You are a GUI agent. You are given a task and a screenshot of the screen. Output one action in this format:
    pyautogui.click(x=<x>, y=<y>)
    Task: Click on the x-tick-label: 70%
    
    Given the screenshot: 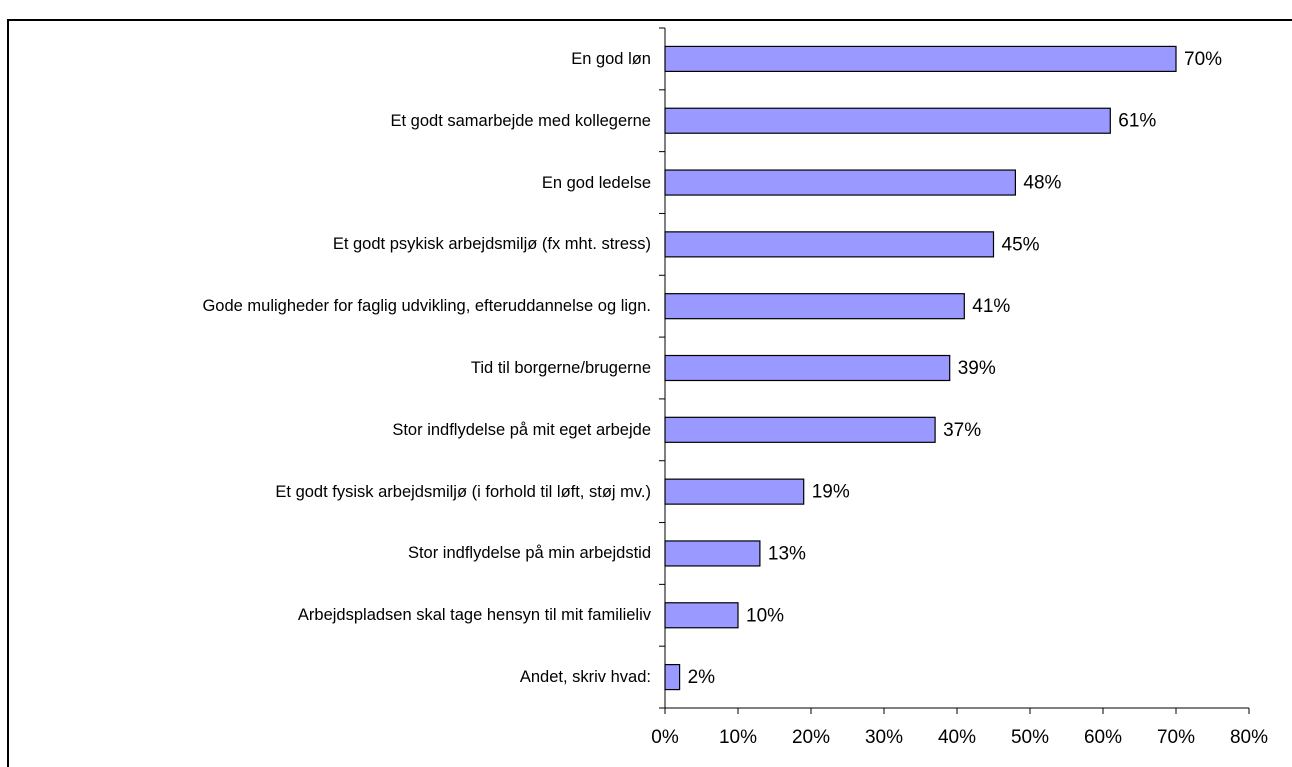 What is the action you would take?
    pyautogui.click(x=1176, y=737)
    